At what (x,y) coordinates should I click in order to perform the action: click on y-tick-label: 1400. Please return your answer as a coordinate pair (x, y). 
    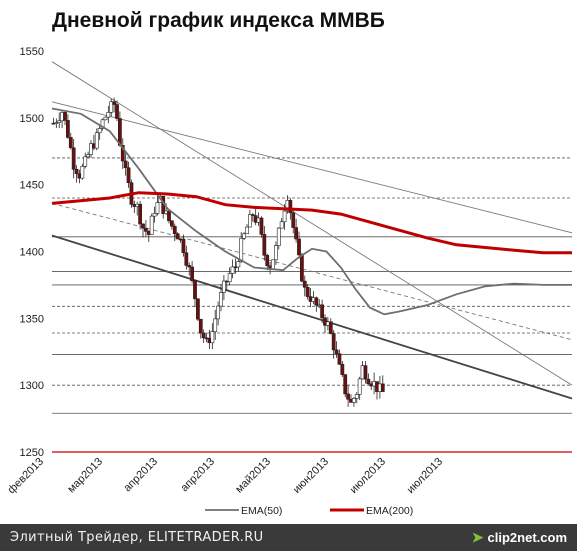
    Looking at the image, I should click on (32, 253).